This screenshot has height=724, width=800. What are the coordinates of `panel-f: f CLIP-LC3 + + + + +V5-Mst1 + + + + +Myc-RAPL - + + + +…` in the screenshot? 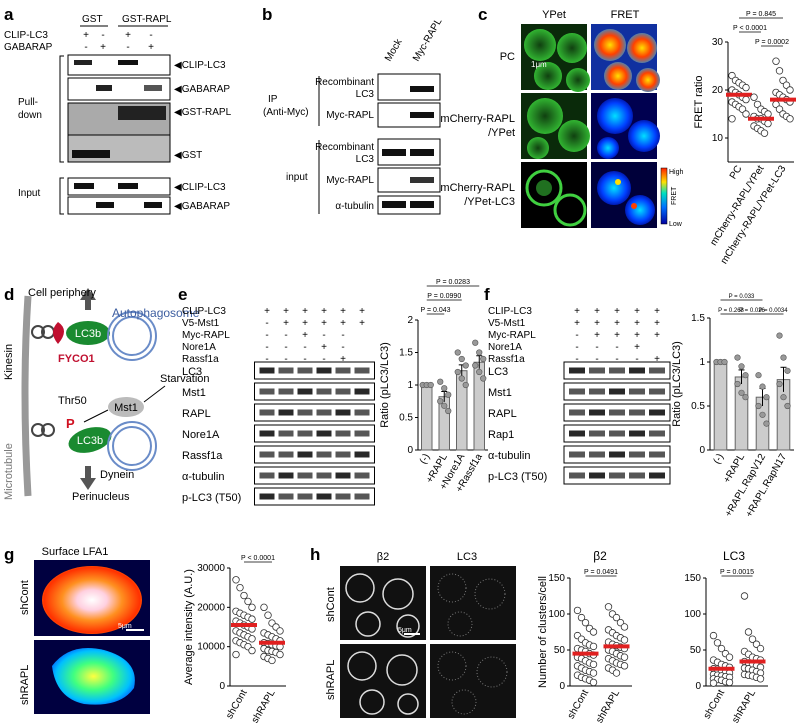 It's located at (639, 402).